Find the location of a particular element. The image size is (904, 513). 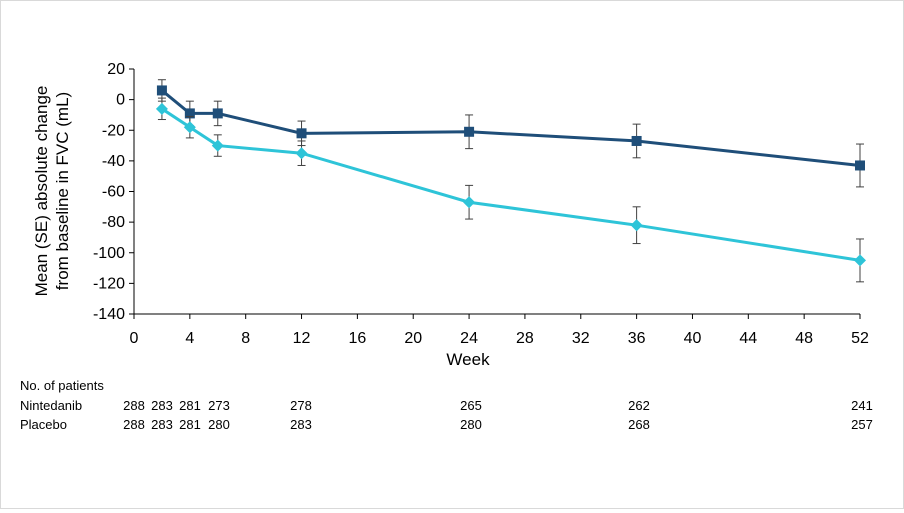

y-axis-title-line1: Mean (SE) absolute change is located at coordinates (41, 191).